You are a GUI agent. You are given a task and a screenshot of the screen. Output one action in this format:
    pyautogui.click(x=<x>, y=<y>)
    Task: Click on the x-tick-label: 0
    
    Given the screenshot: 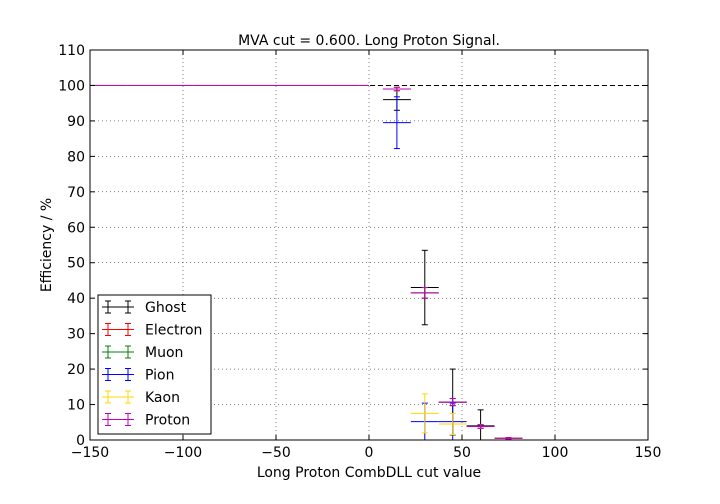 What is the action you would take?
    pyautogui.click(x=369, y=453)
    